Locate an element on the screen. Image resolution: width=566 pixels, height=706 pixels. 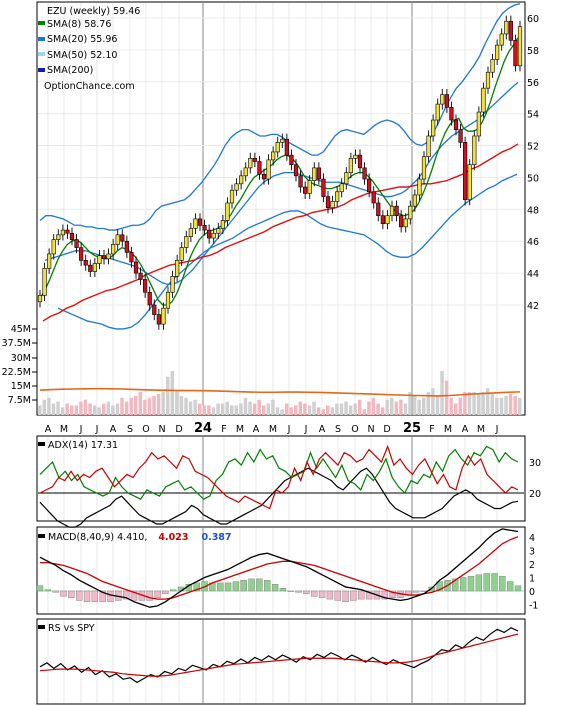
x-tick-label: A is located at coordinates (113, 429).